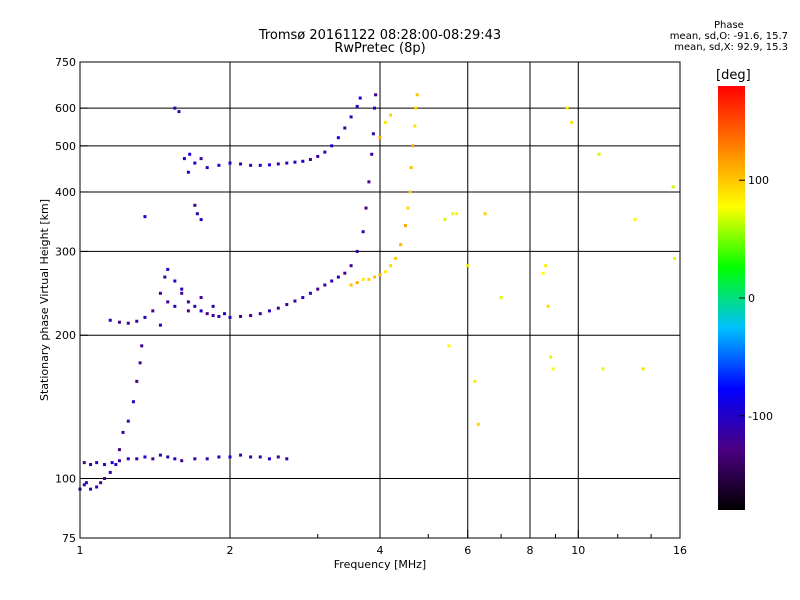  Describe the element at coordinates (380, 48) in the screenshot. I see `chart-subtitle: RwPretec (8p)` at that location.